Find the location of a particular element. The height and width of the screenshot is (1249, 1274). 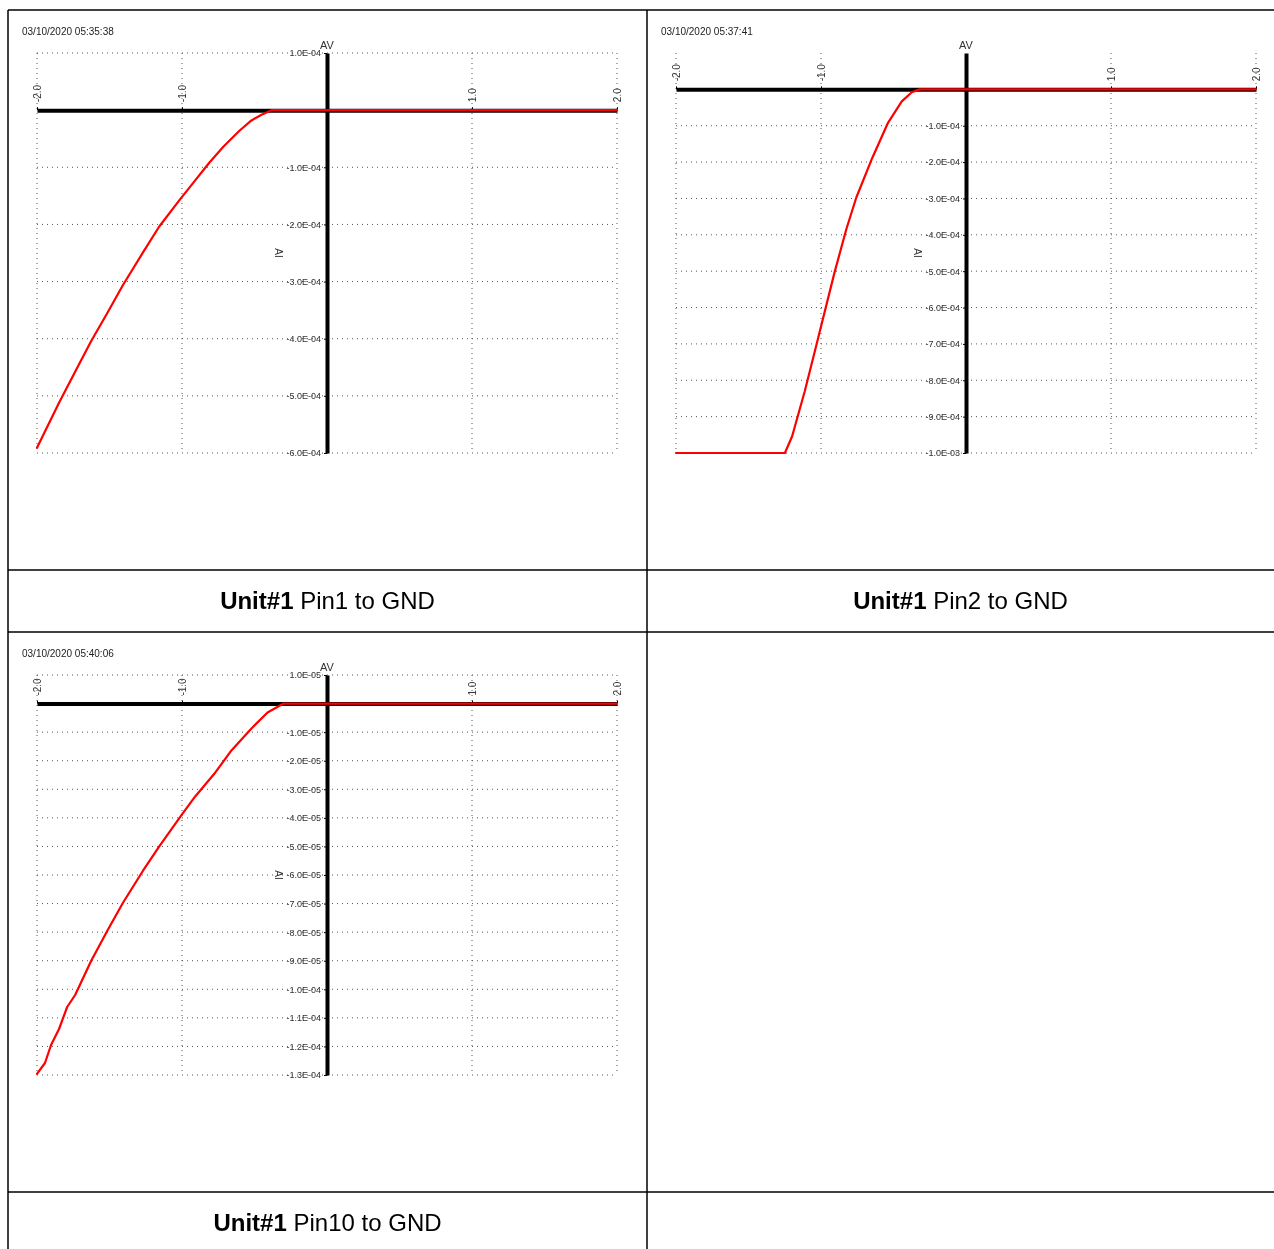

line-series is located at coordinates (327, 279).